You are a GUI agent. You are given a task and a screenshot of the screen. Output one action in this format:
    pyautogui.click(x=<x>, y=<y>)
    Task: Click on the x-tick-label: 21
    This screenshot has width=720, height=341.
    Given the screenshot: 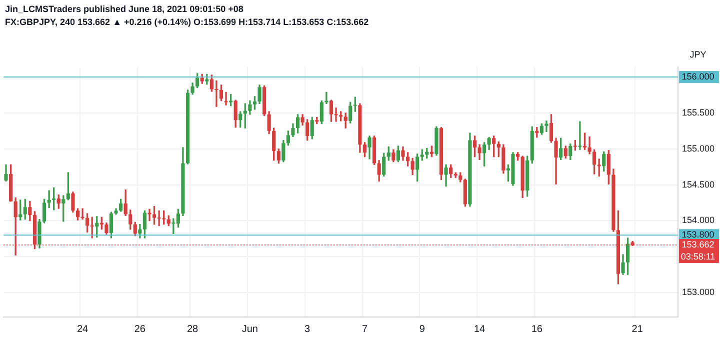 What is the action you would take?
    pyautogui.click(x=638, y=329)
    